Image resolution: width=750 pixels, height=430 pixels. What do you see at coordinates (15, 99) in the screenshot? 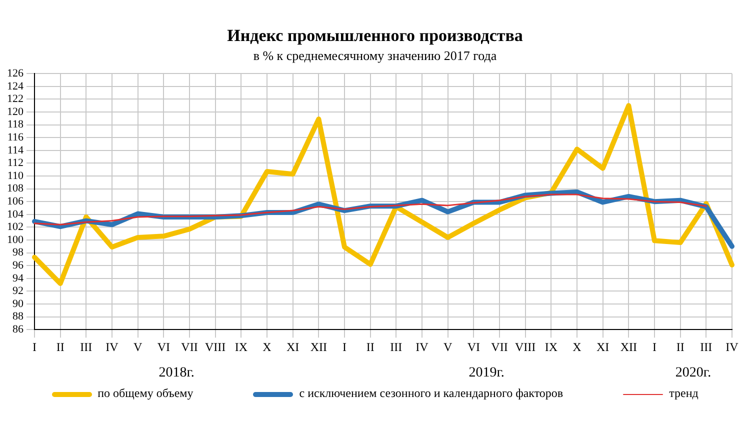
I see `y-tick-label: 122` at bounding box center [15, 99].